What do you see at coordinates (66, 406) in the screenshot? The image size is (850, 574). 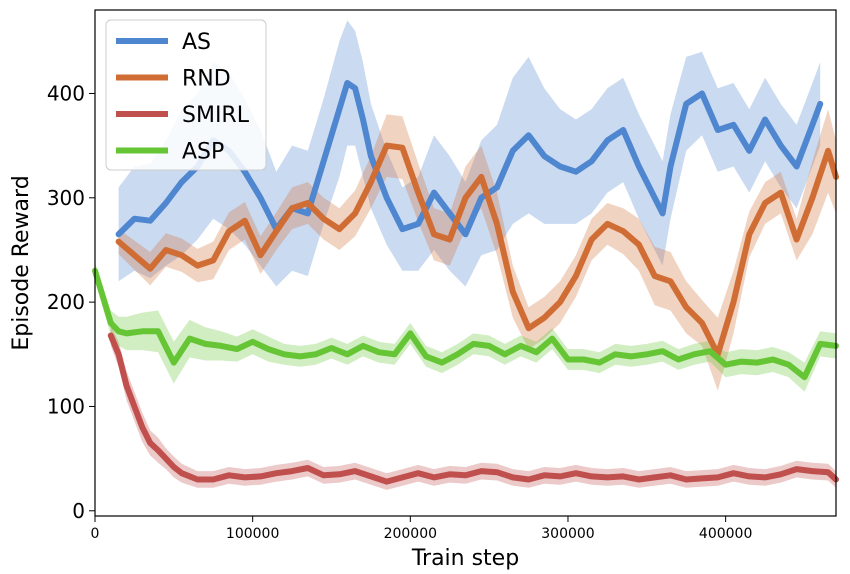 I see `y-tick-label: 100` at bounding box center [66, 406].